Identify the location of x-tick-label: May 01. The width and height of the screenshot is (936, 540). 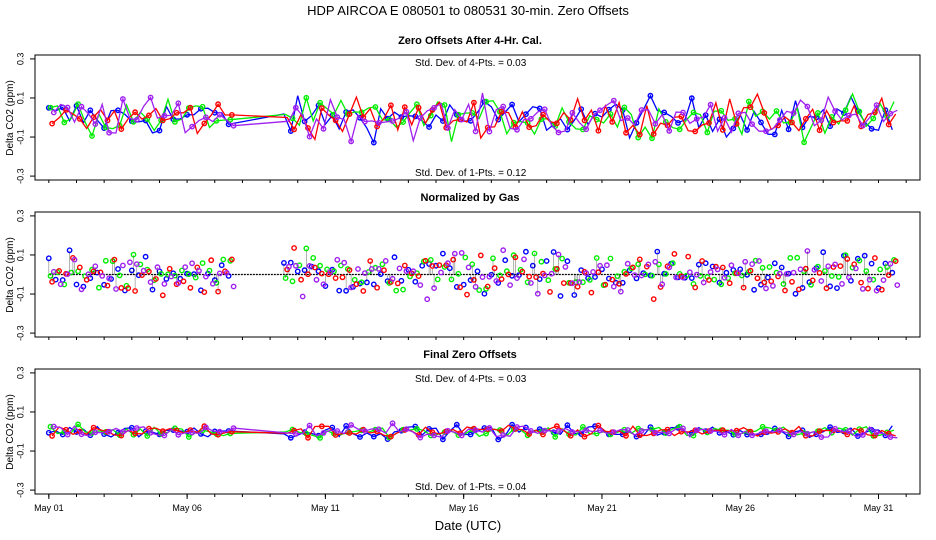
(49, 508).